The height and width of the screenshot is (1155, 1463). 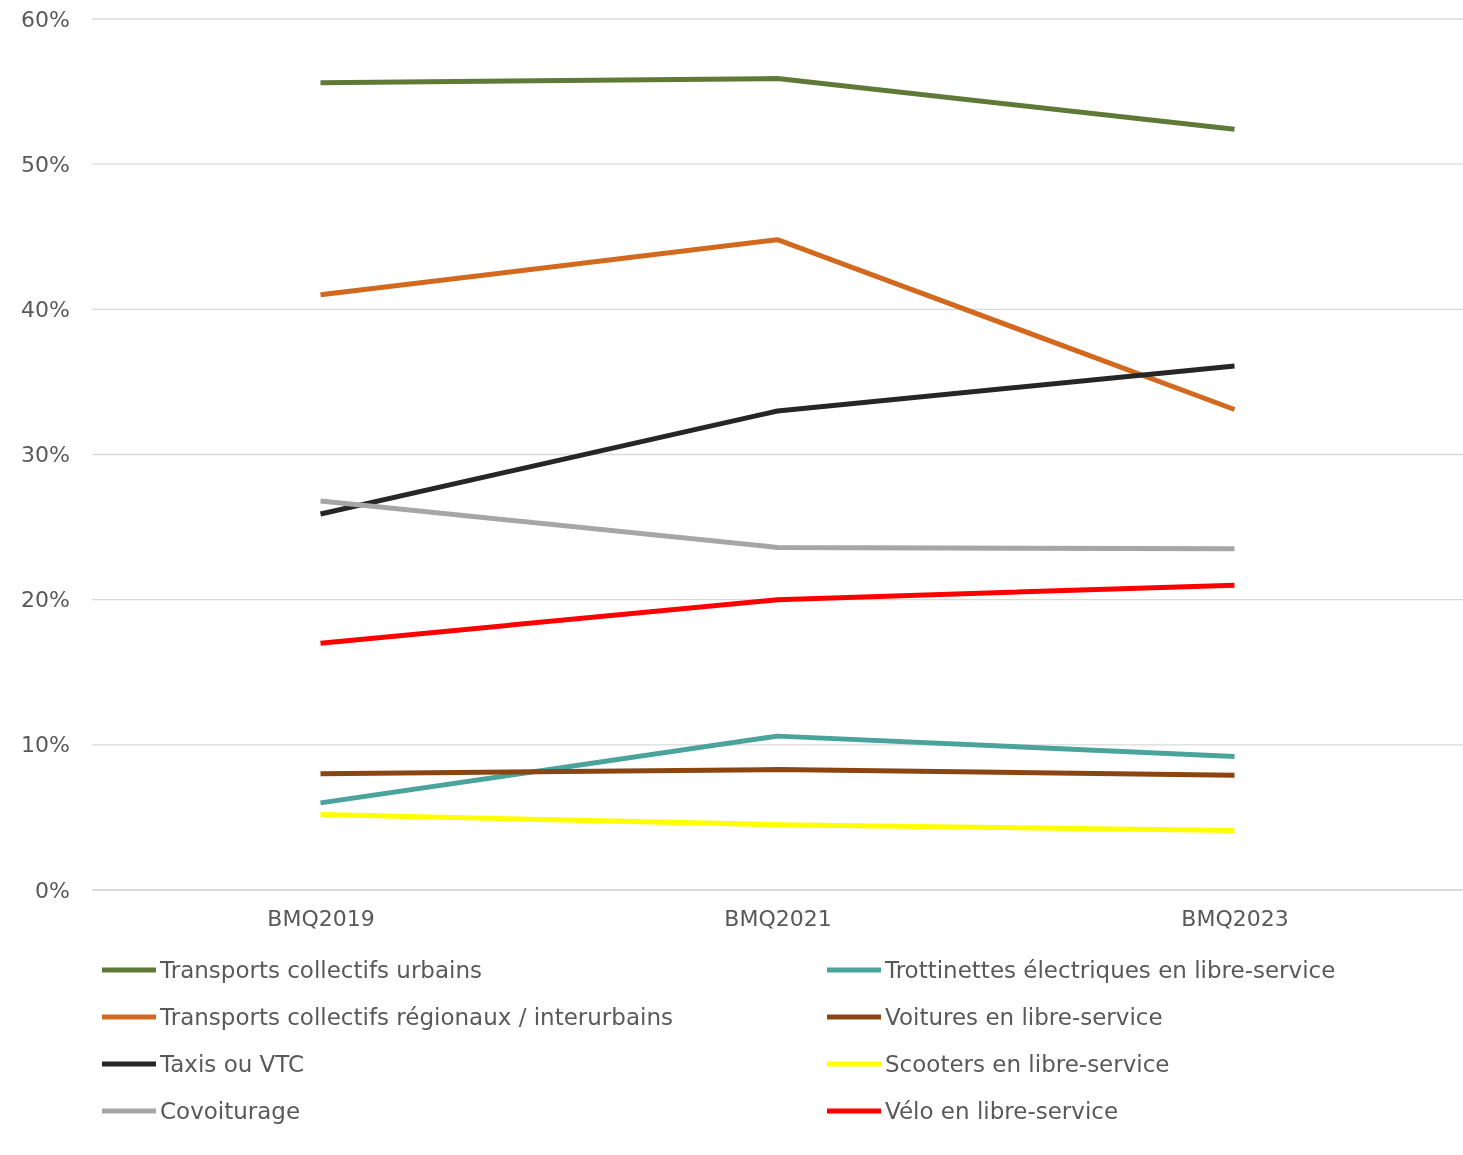 I want to click on x-tick-label: BMQ2019, so click(x=321, y=918).